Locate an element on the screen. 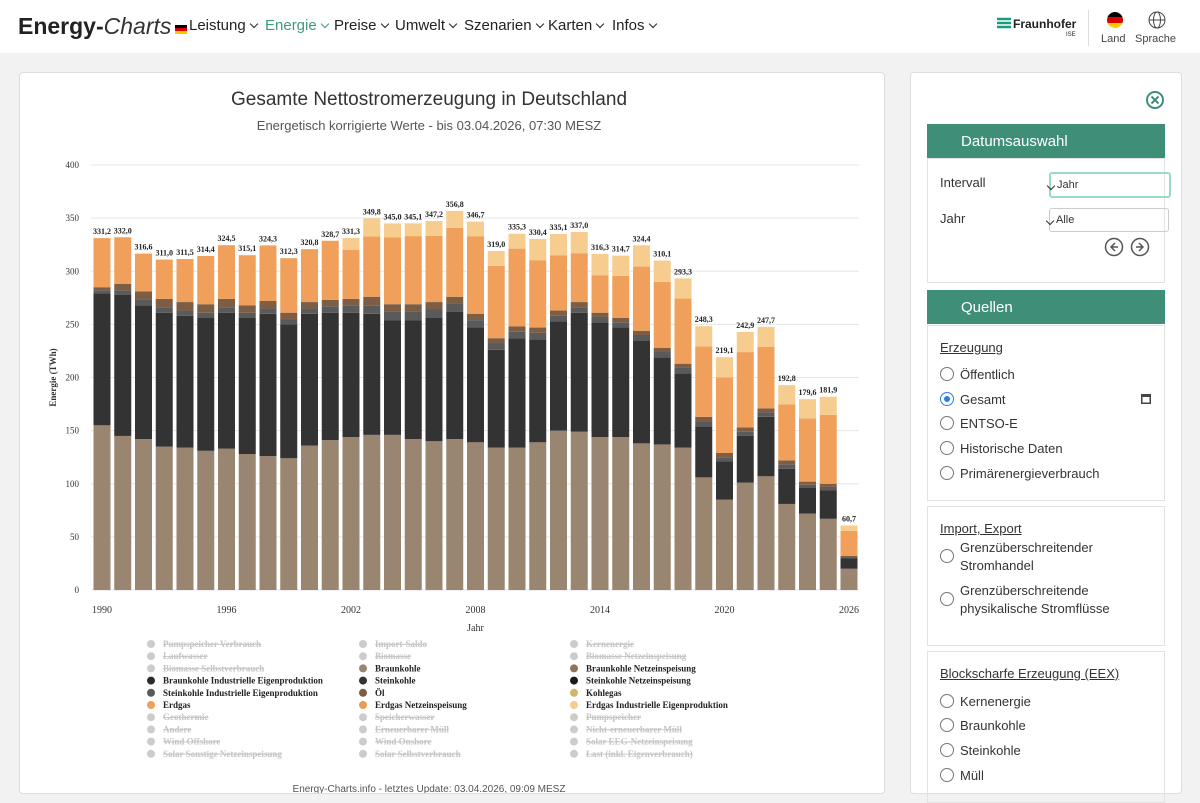  org-logo is located at coordinates (1004, 23).